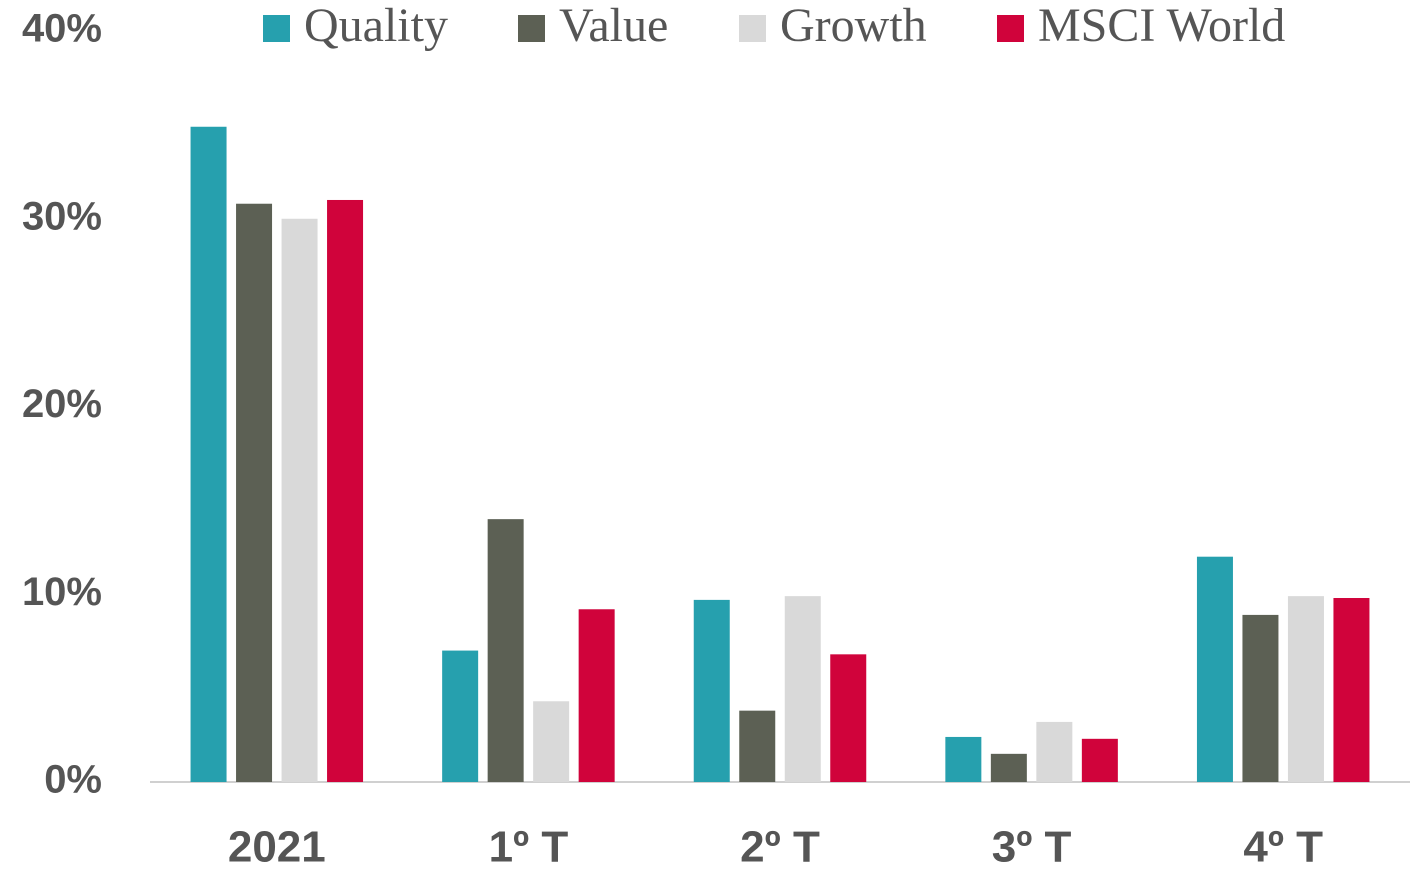  What do you see at coordinates (73, 780) in the screenshot?
I see `y-tick-label: 0%` at bounding box center [73, 780].